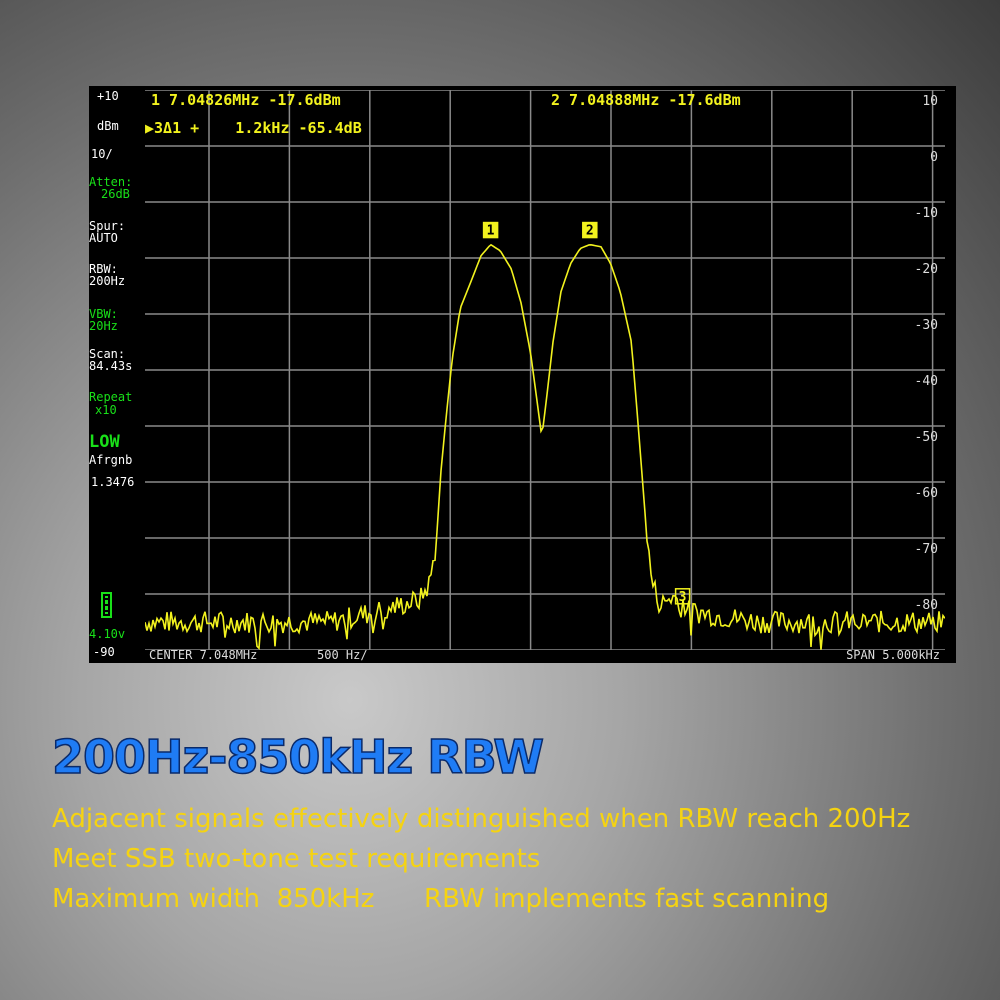 Image resolution: width=1000 pixels, height=1000 pixels. I want to click on per-division: 500 Hz/, so click(342, 655).